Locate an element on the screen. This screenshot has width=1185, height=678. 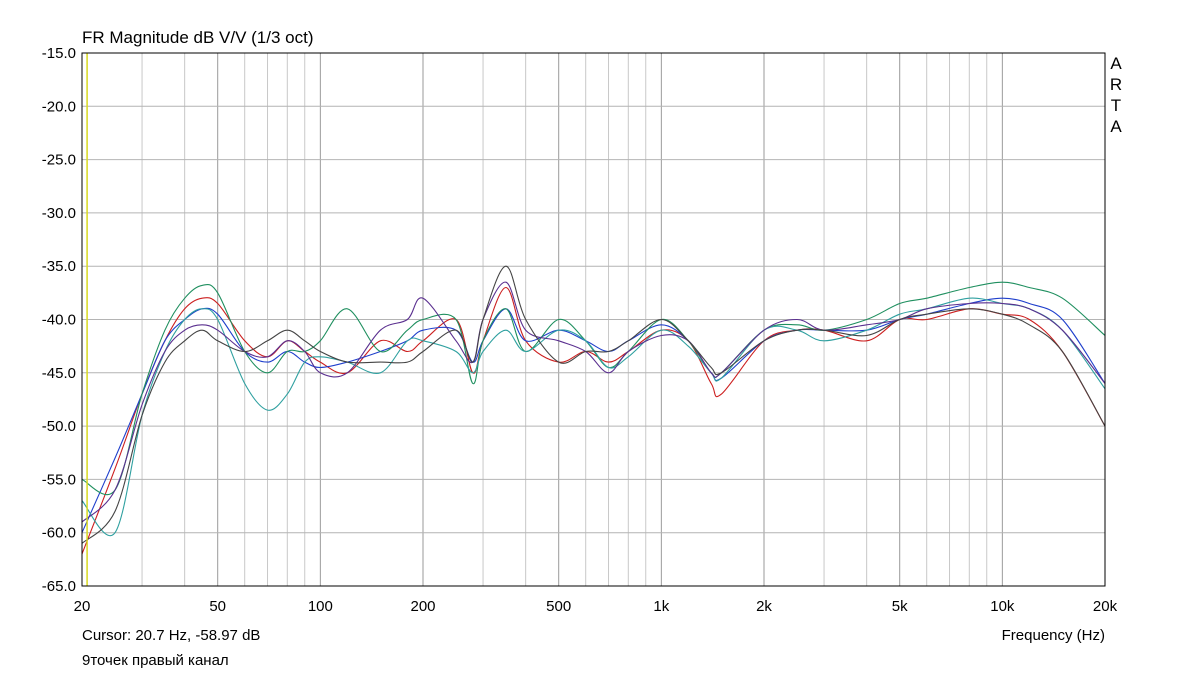
caption-label: 9точек правый канал is located at coordinates (155, 660).